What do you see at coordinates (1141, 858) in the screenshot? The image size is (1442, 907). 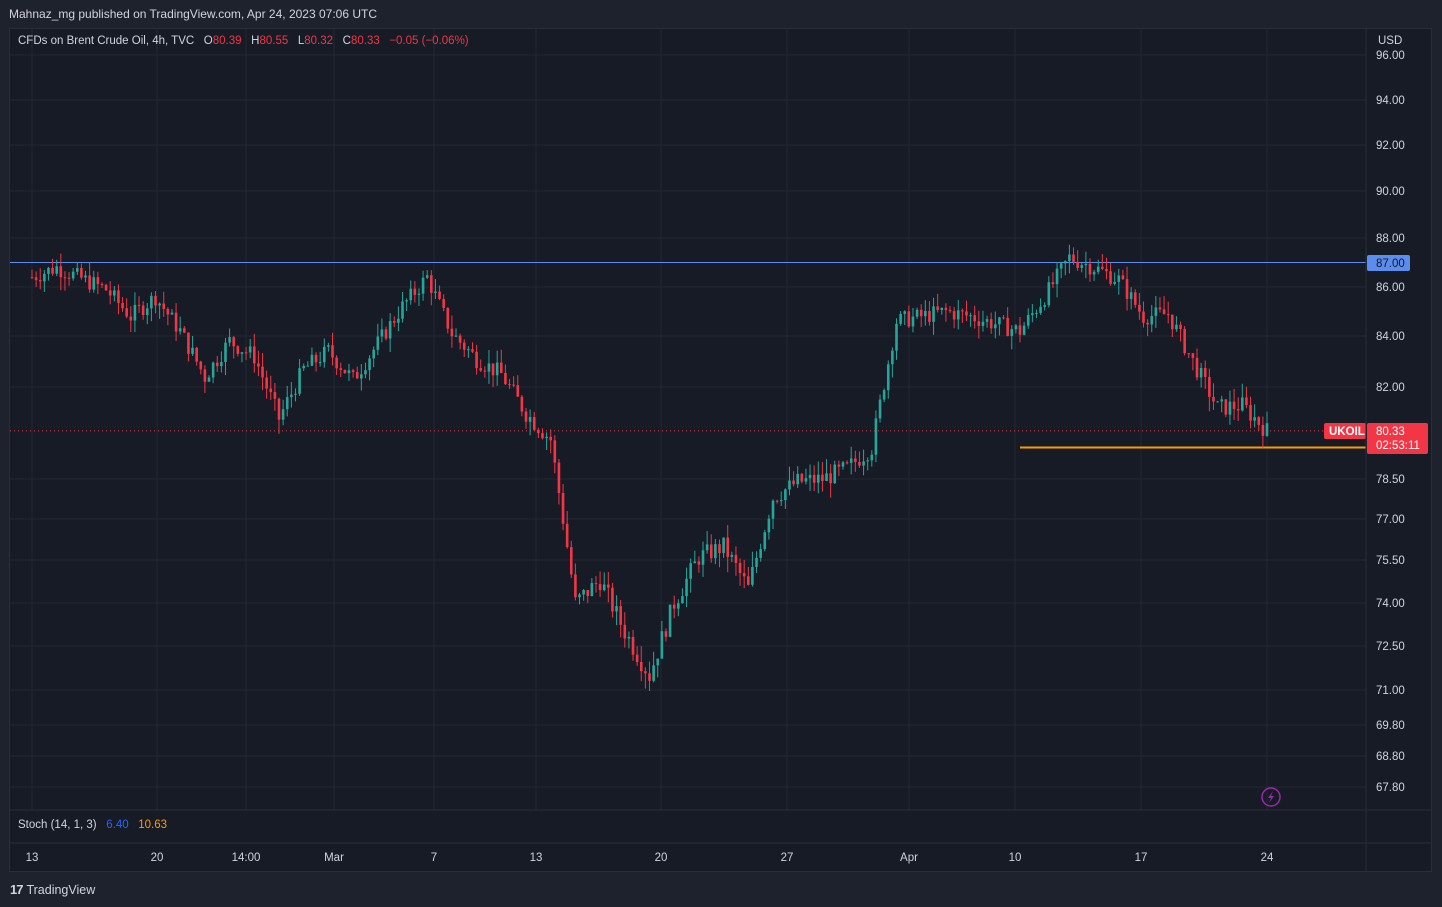 I see `time-tick-label: 17` at bounding box center [1141, 858].